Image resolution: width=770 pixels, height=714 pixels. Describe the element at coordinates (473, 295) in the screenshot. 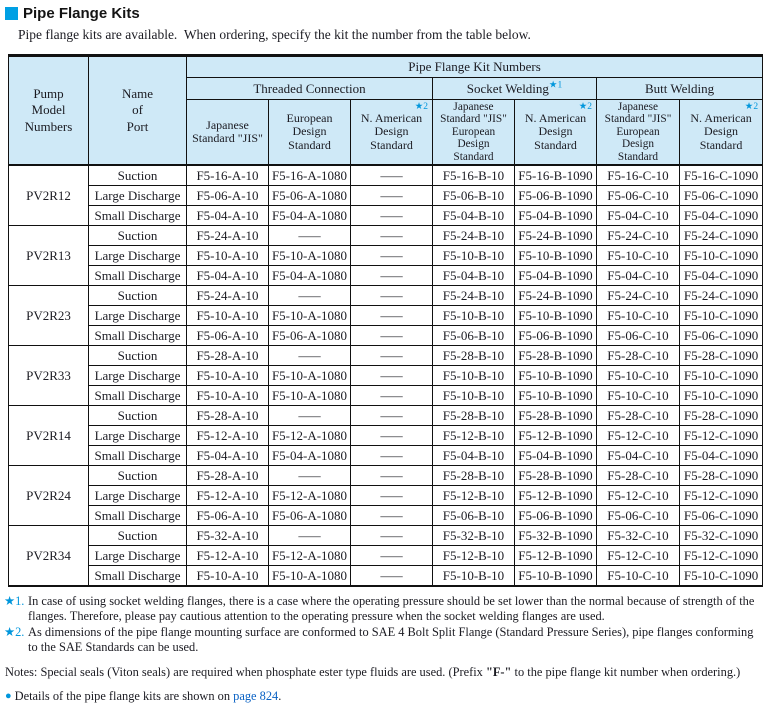

I see `kit-number-cell: F5-24-B-10` at that location.